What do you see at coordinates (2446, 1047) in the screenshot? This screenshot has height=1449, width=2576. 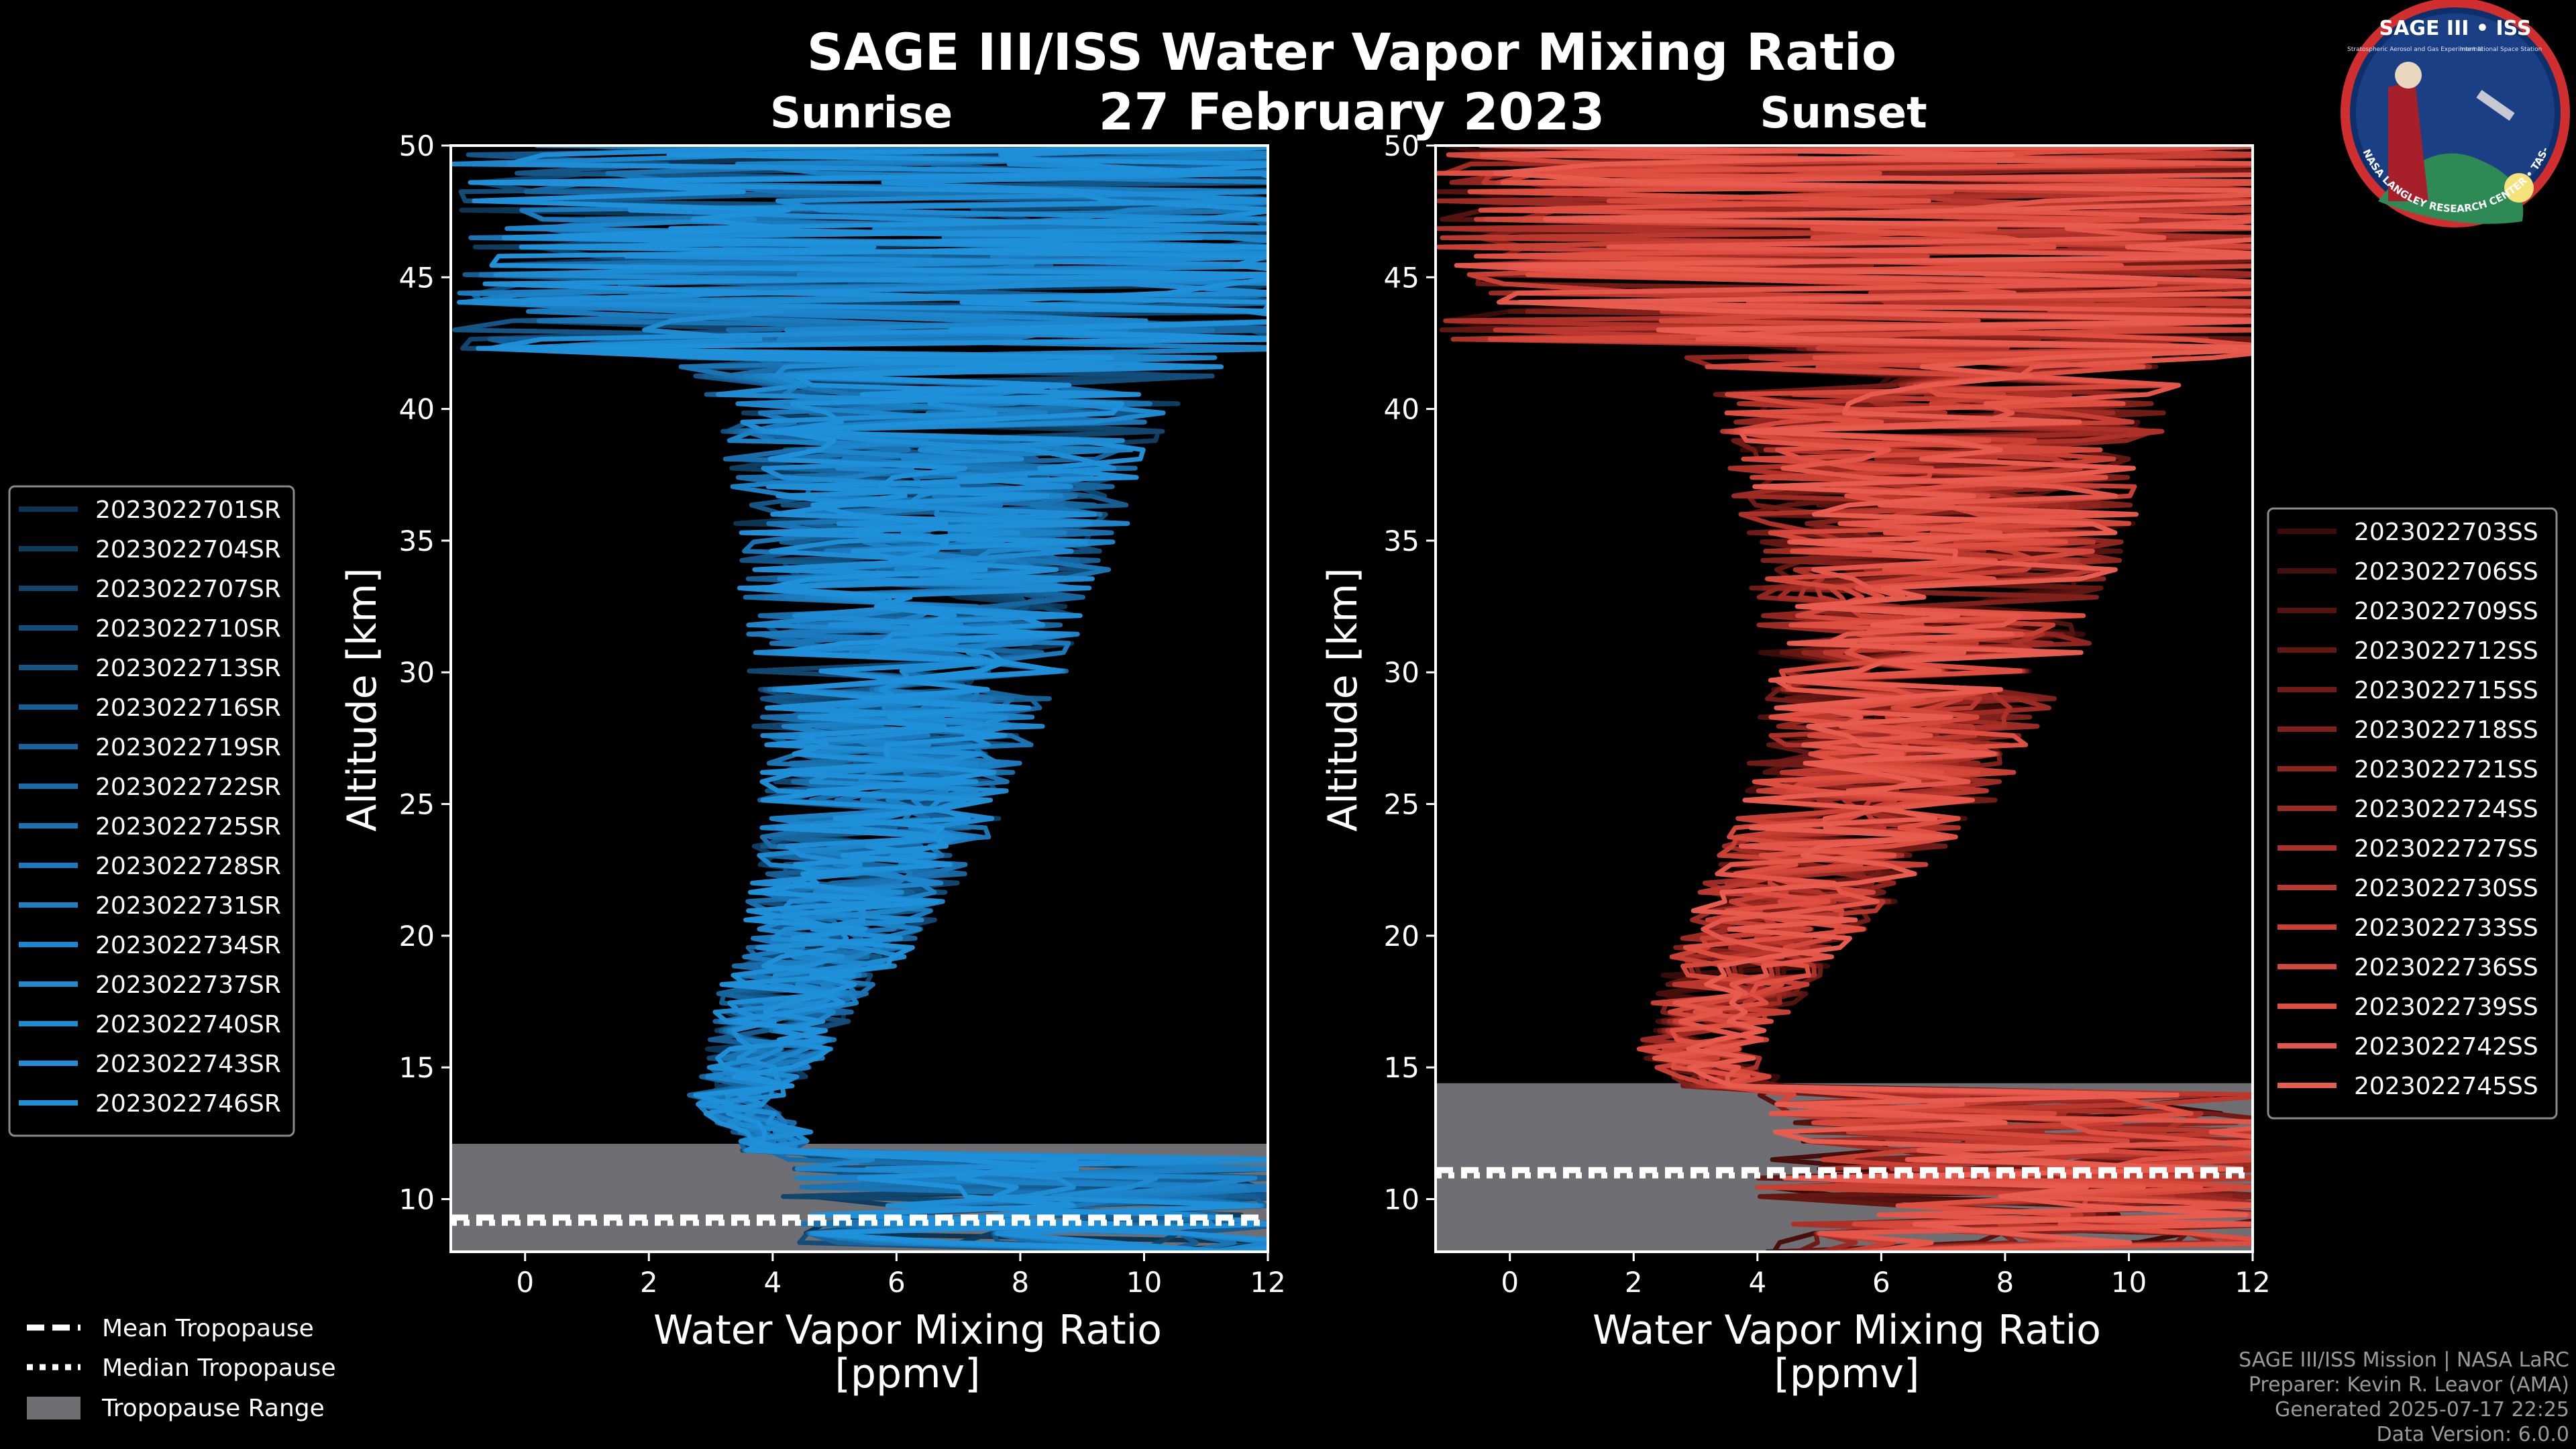 I see `legend-label-2023022742SS: 2023022742SS` at bounding box center [2446, 1047].